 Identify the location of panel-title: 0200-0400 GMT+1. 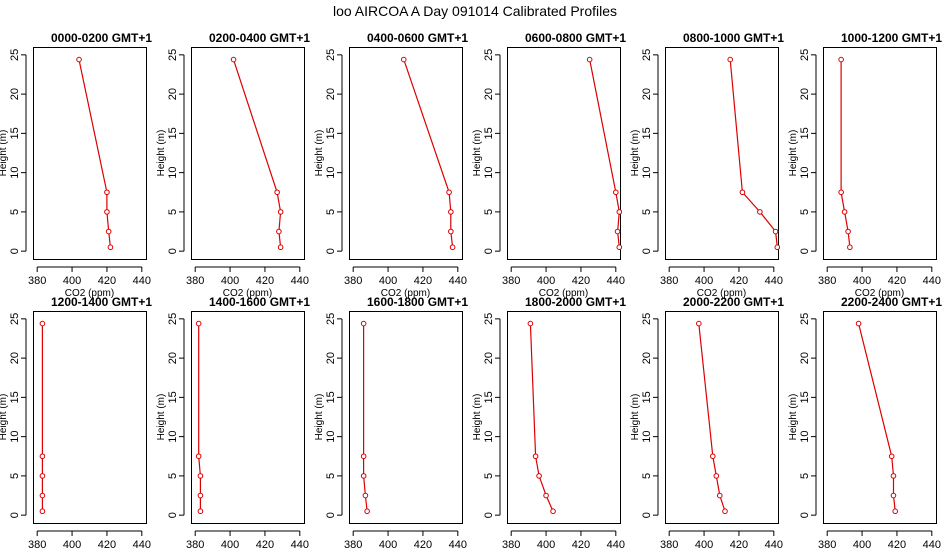
(259, 38).